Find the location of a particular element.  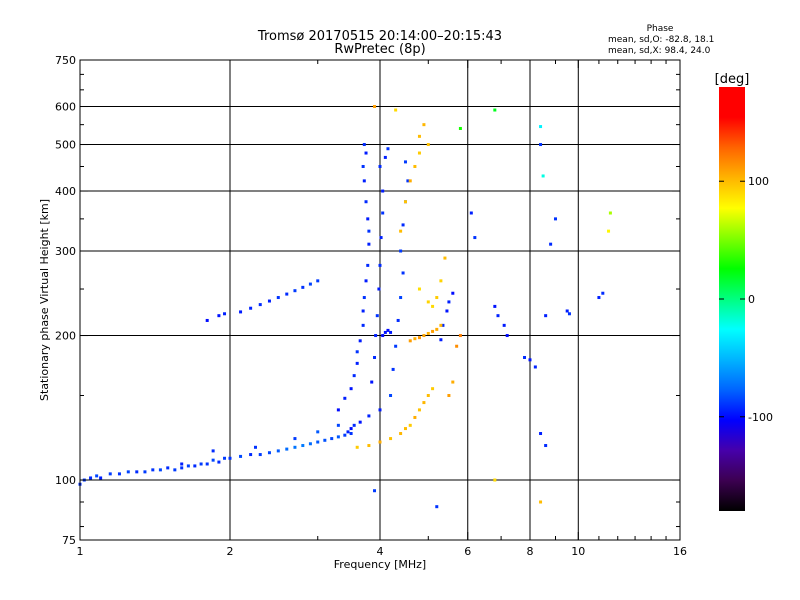

y-tick-label: 400 is located at coordinates (65, 191).